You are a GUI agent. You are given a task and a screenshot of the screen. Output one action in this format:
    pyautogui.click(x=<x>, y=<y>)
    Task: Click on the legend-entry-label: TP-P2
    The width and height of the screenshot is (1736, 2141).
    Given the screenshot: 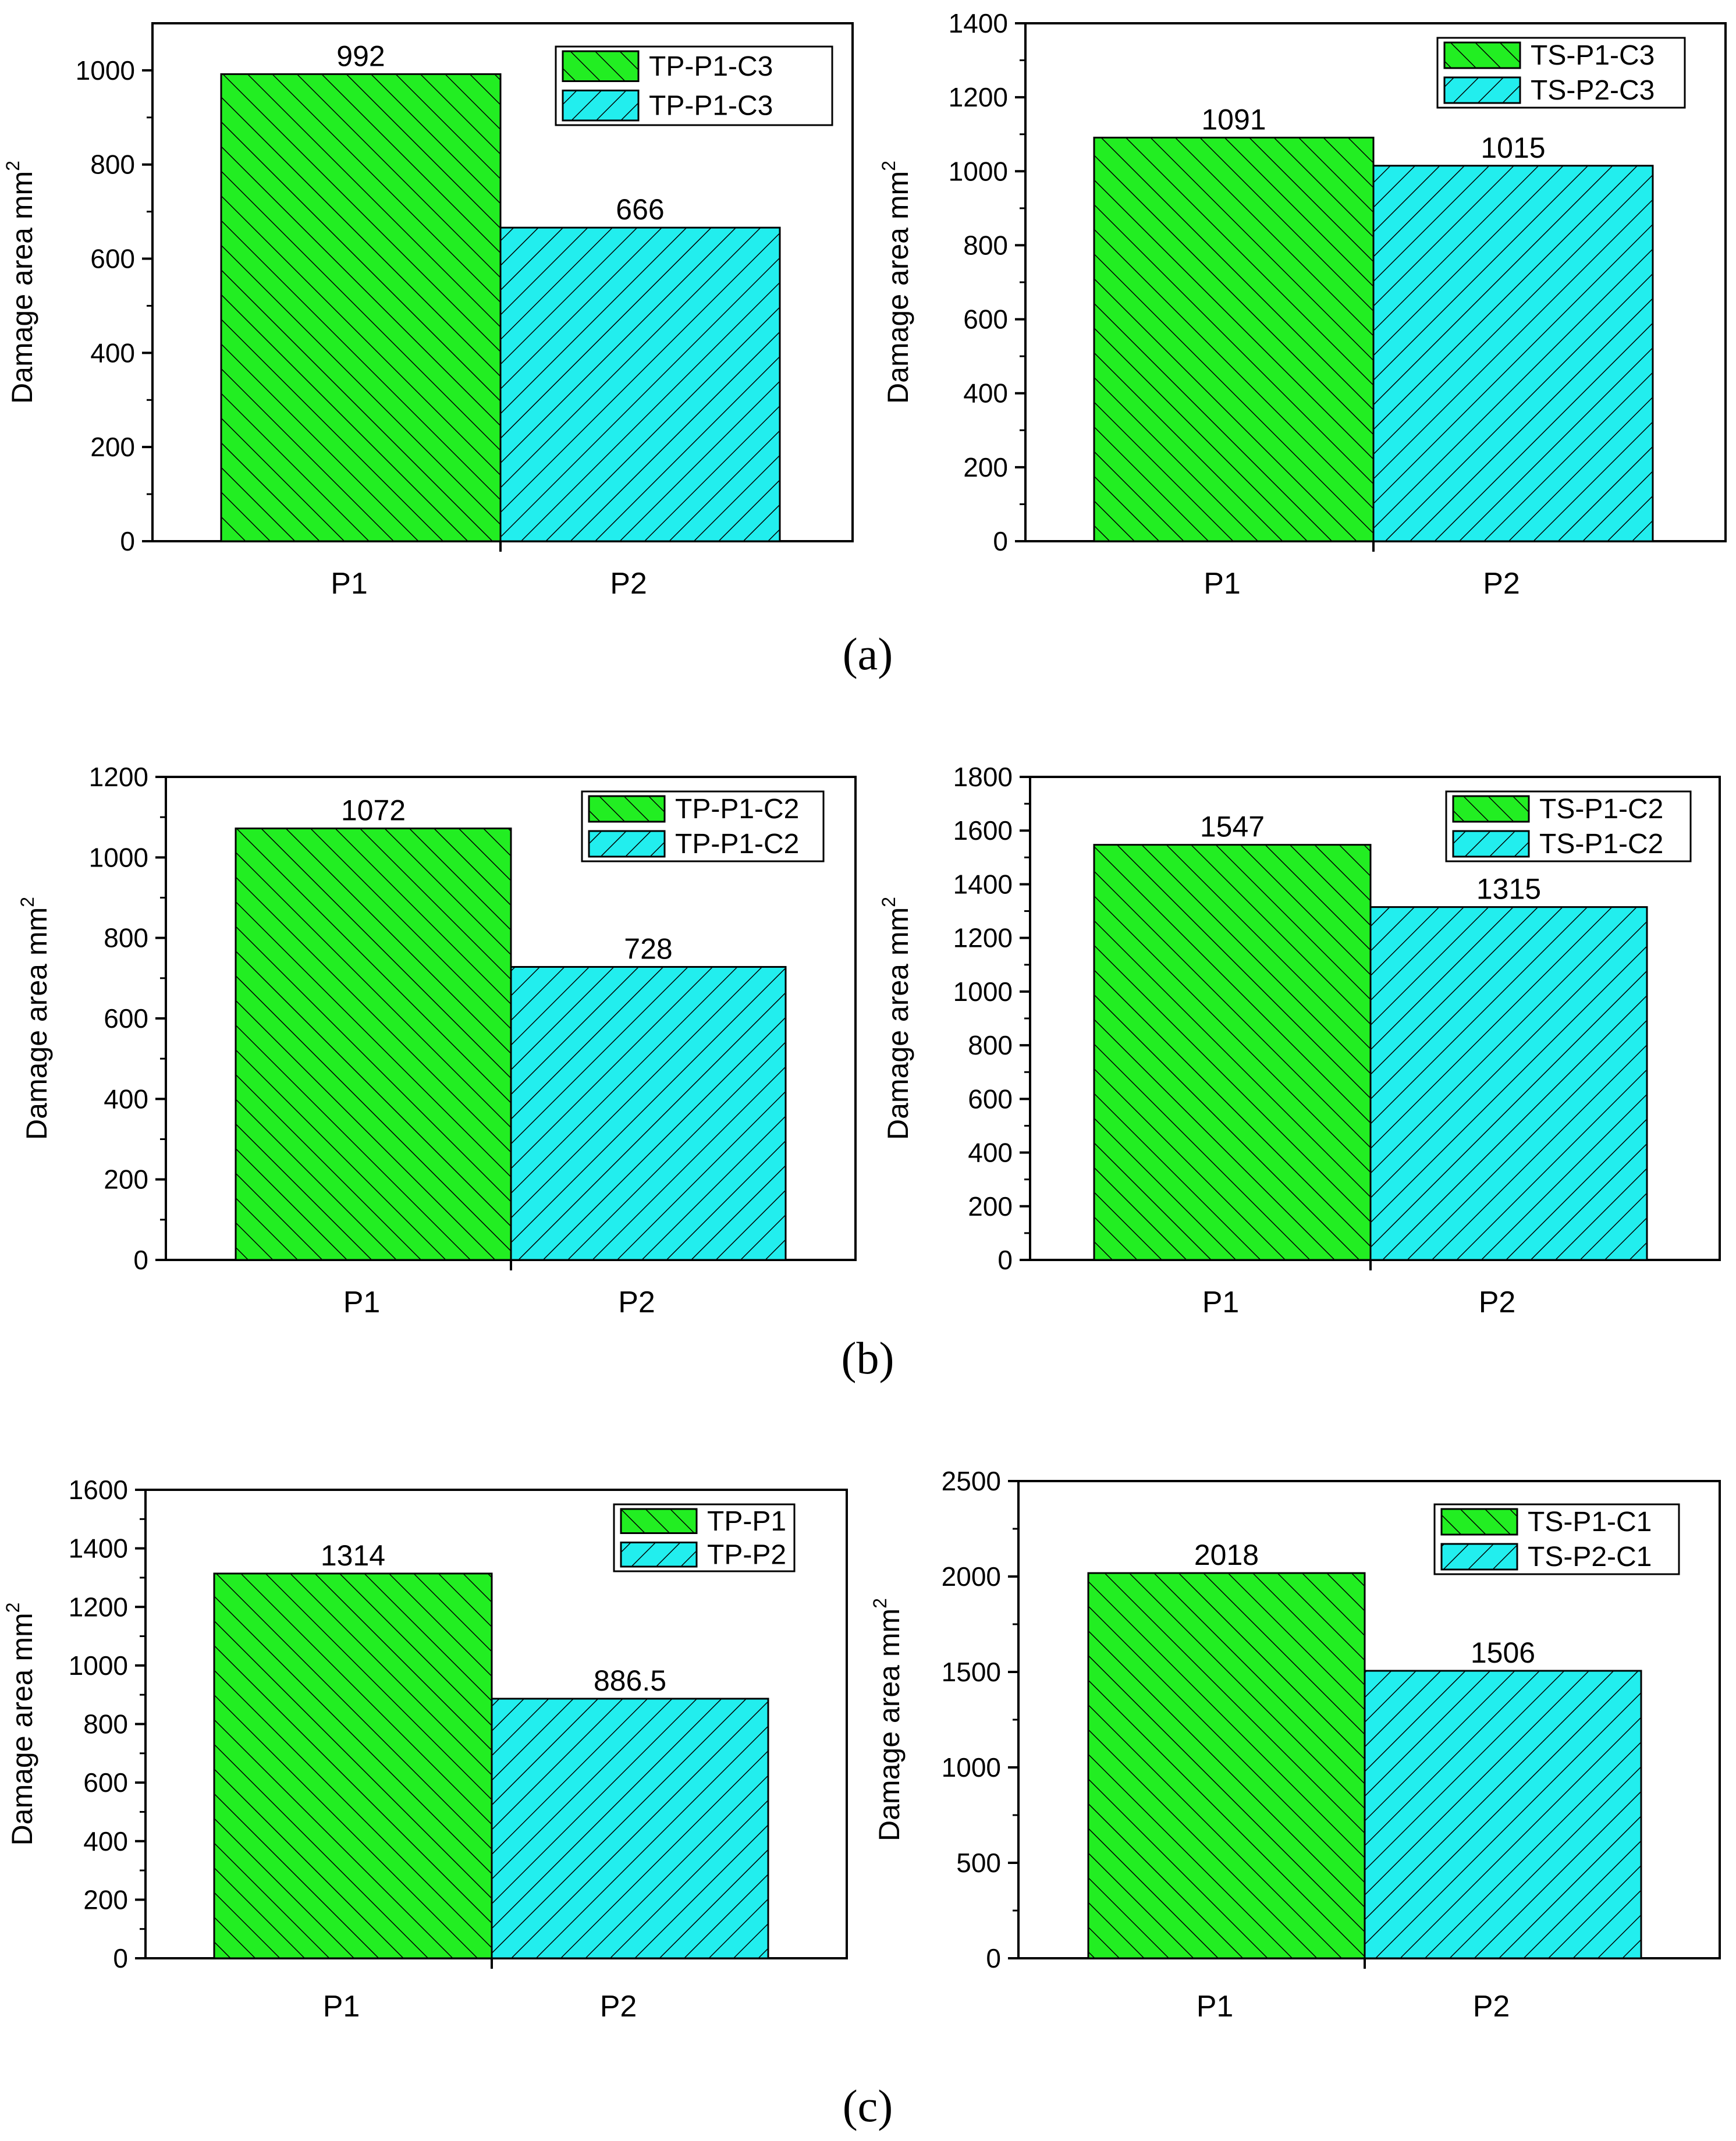 What is the action you would take?
    pyautogui.click(x=746, y=1554)
    